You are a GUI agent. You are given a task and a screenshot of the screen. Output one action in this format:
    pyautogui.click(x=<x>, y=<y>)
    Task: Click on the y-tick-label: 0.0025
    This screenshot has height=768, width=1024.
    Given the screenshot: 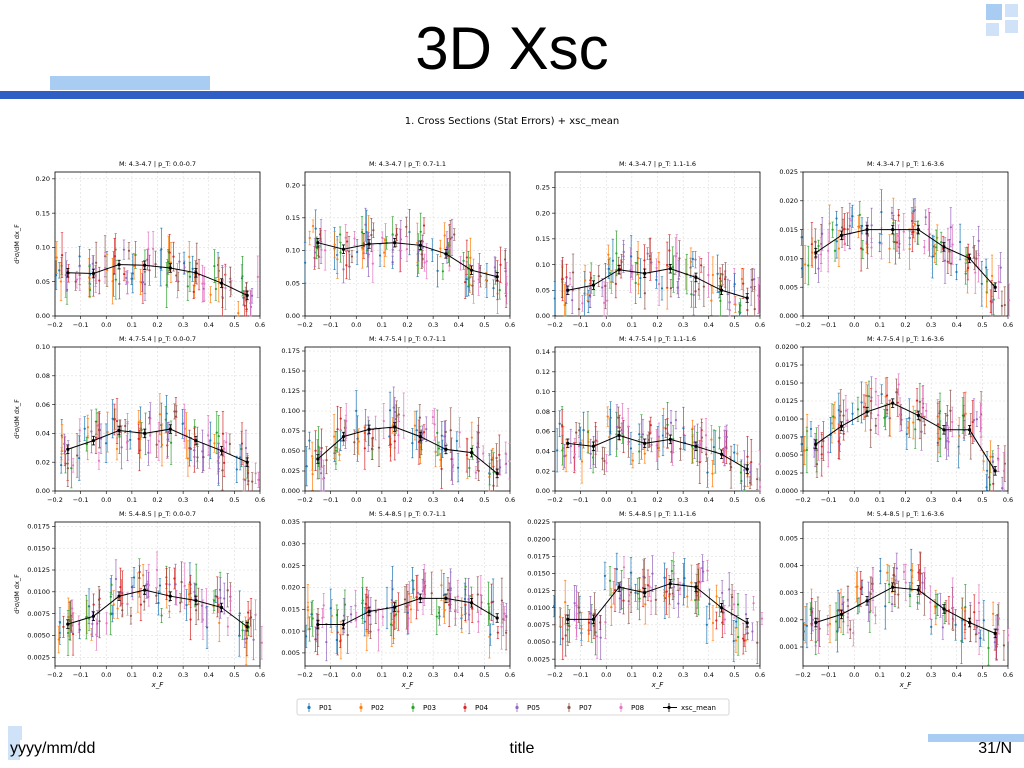 What is the action you would take?
    pyautogui.click(x=38, y=657)
    